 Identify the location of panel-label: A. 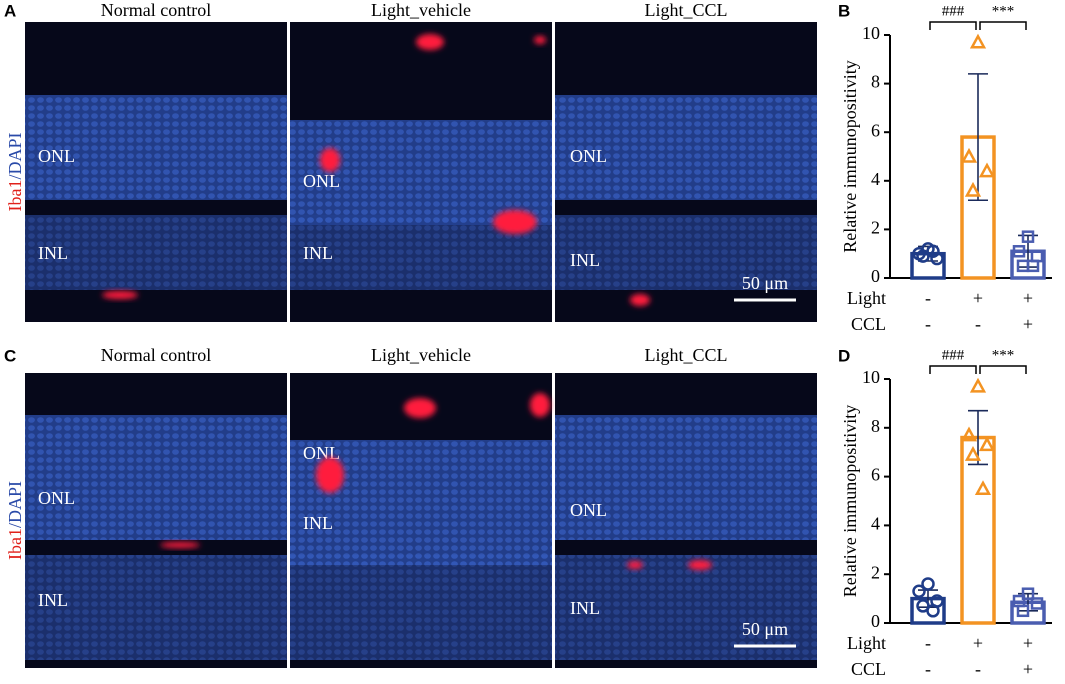
(10, 10).